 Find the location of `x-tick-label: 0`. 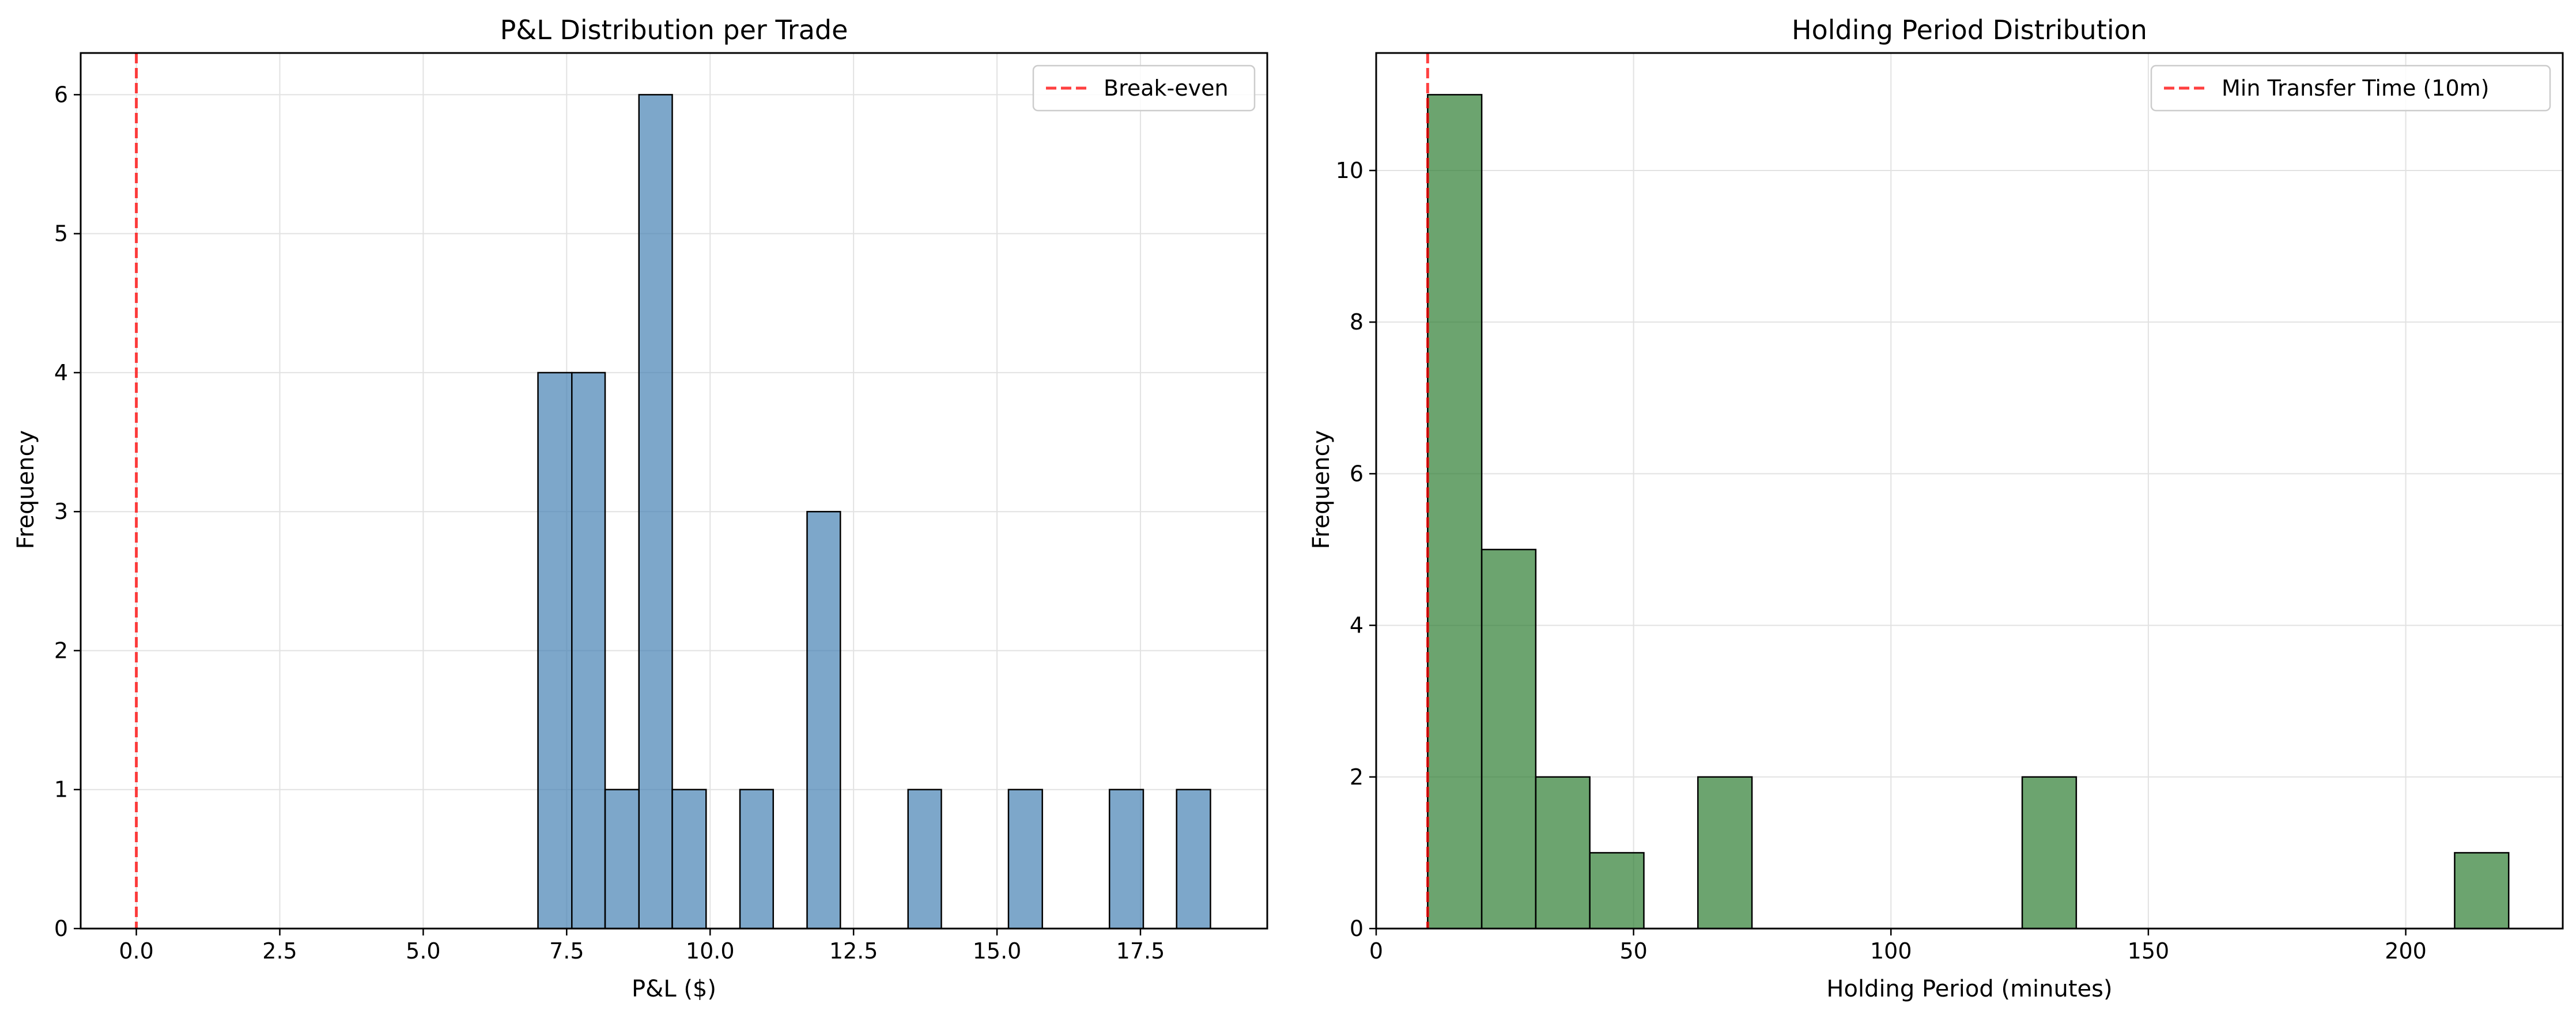

x-tick-label: 0 is located at coordinates (1376, 951).